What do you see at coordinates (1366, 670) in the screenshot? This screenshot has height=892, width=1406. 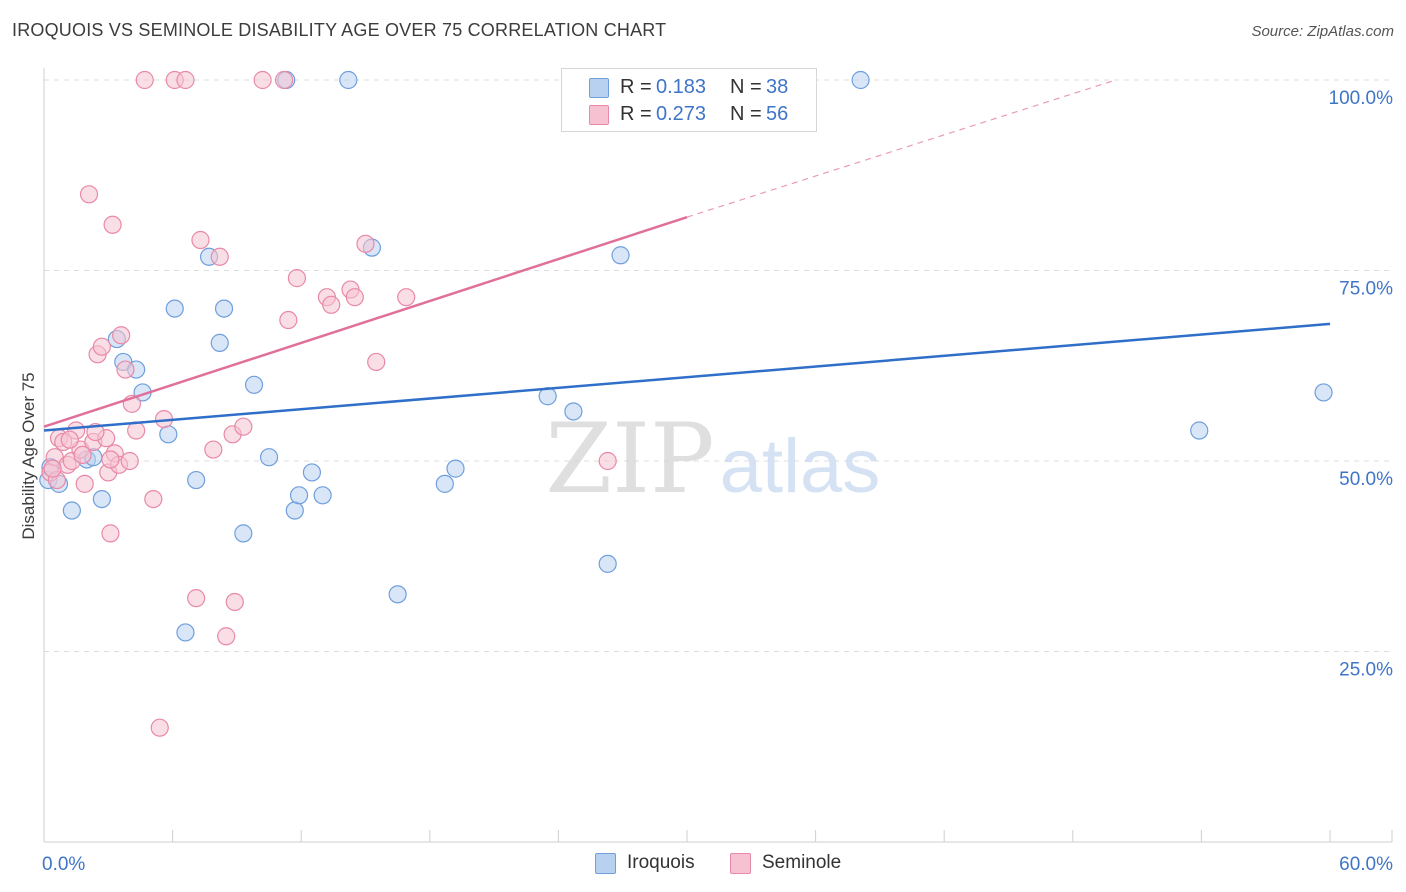 I see `y-tick-label: 25.0%` at bounding box center [1366, 670].